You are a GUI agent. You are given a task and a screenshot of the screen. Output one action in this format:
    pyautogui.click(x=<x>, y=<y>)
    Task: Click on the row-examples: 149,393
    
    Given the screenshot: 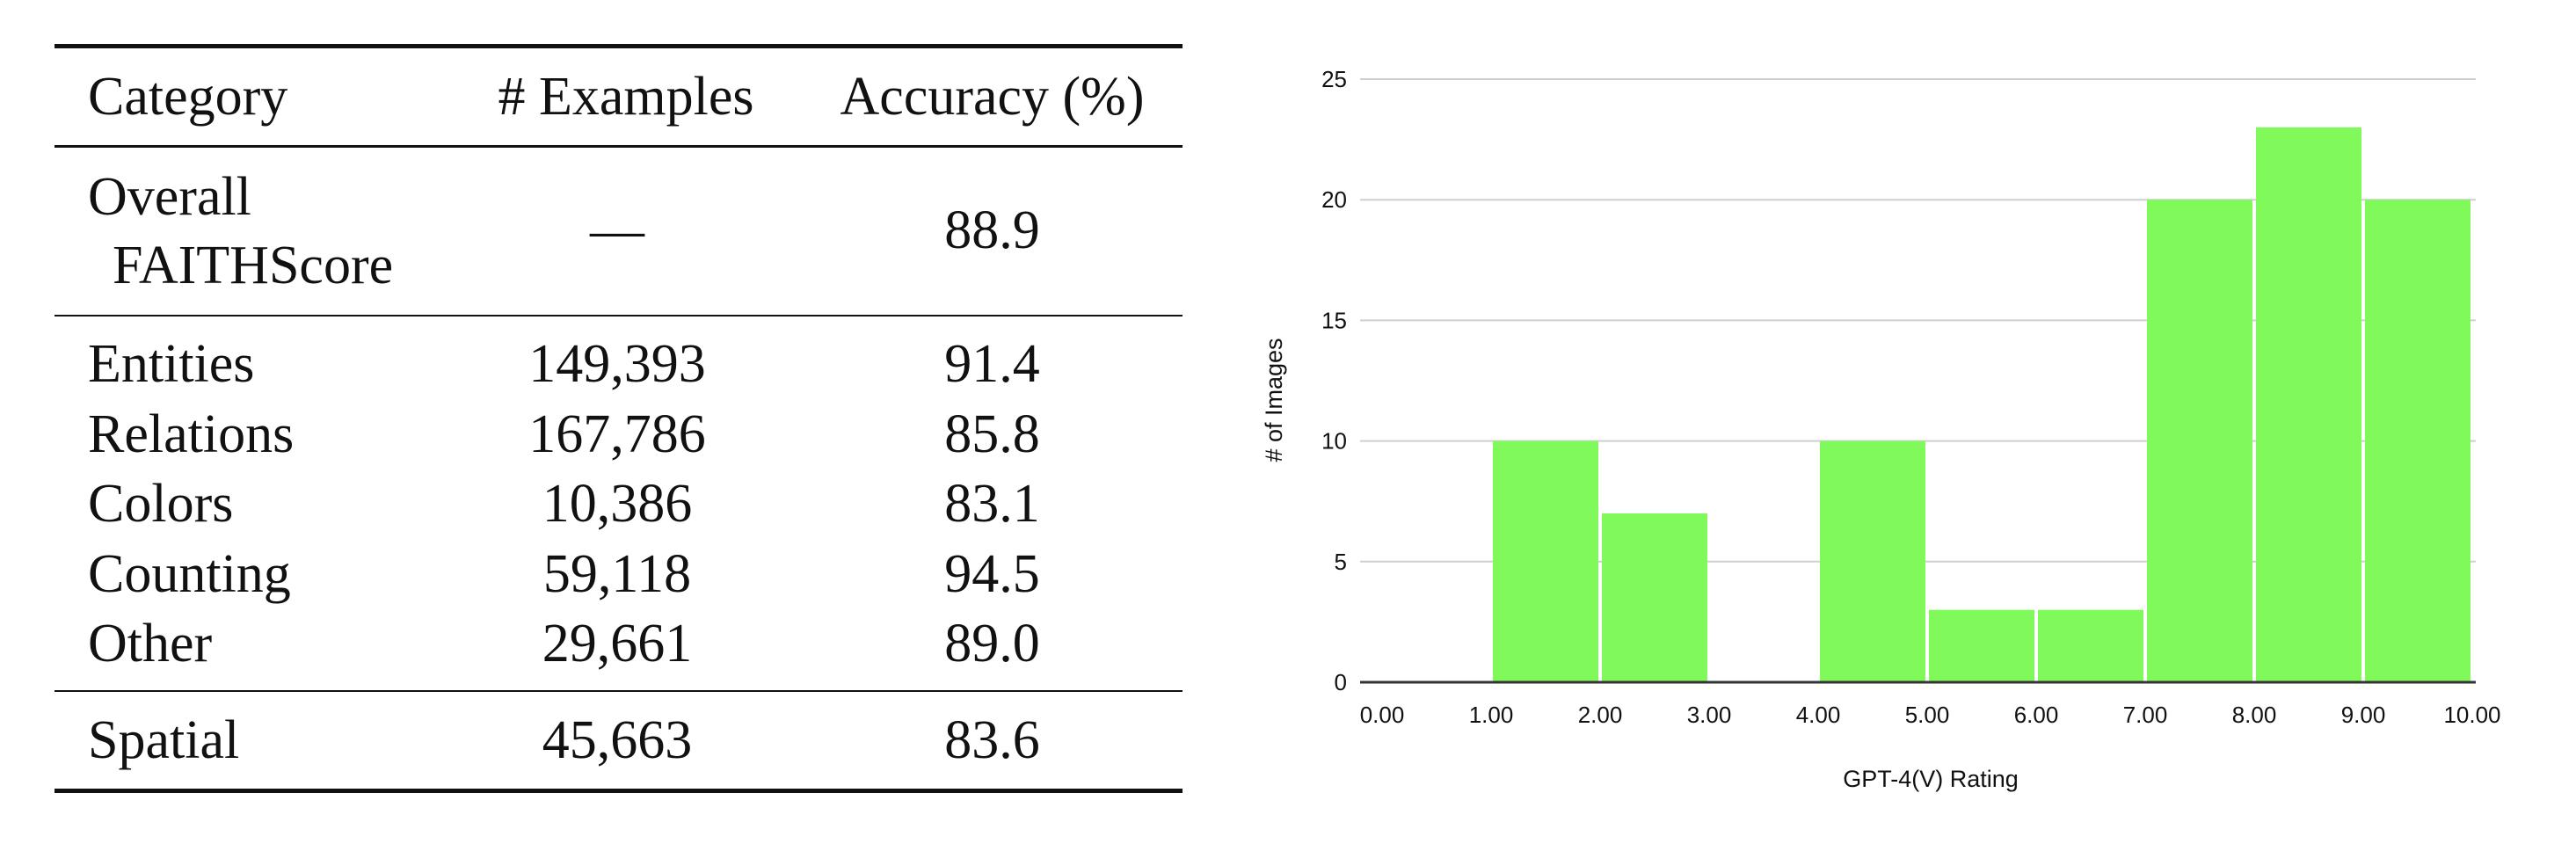 What is the action you would take?
    pyautogui.click(x=617, y=364)
    